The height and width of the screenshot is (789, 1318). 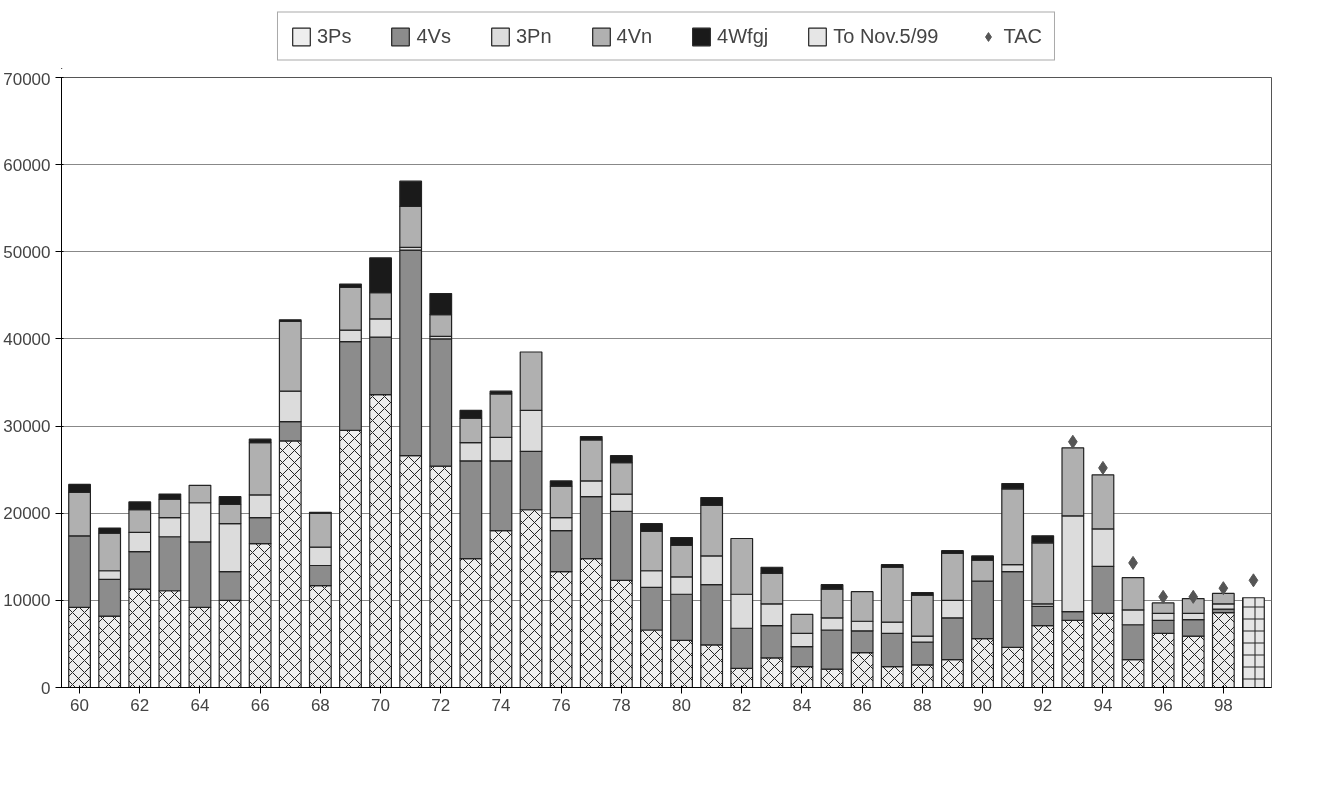 I want to click on legend-label: 4Vn, so click(x=634, y=36).